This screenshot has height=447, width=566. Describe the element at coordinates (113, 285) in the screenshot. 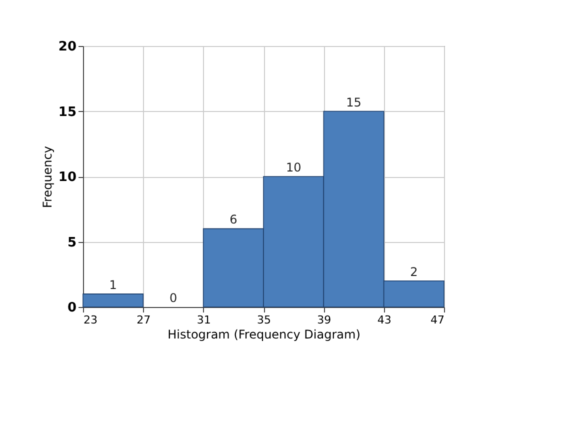

I see `data-label: 1` at that location.